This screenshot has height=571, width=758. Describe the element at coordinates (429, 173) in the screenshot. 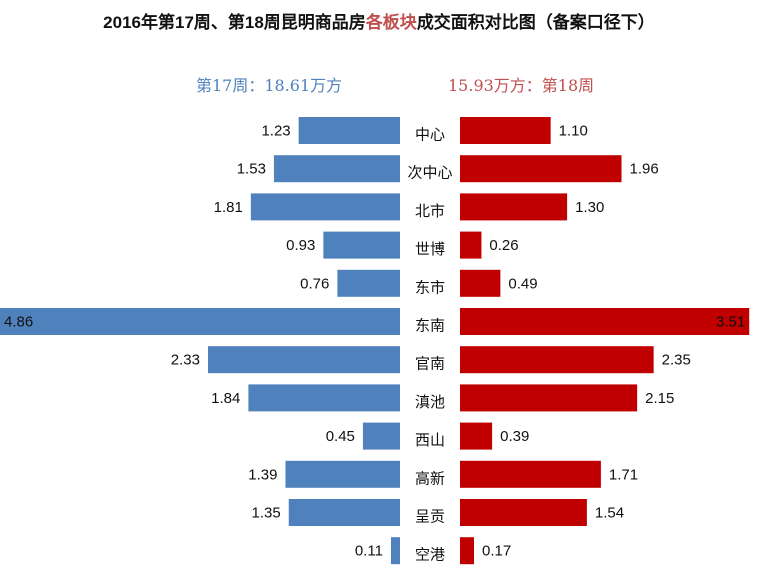

I see `category-label: 次中心` at that location.